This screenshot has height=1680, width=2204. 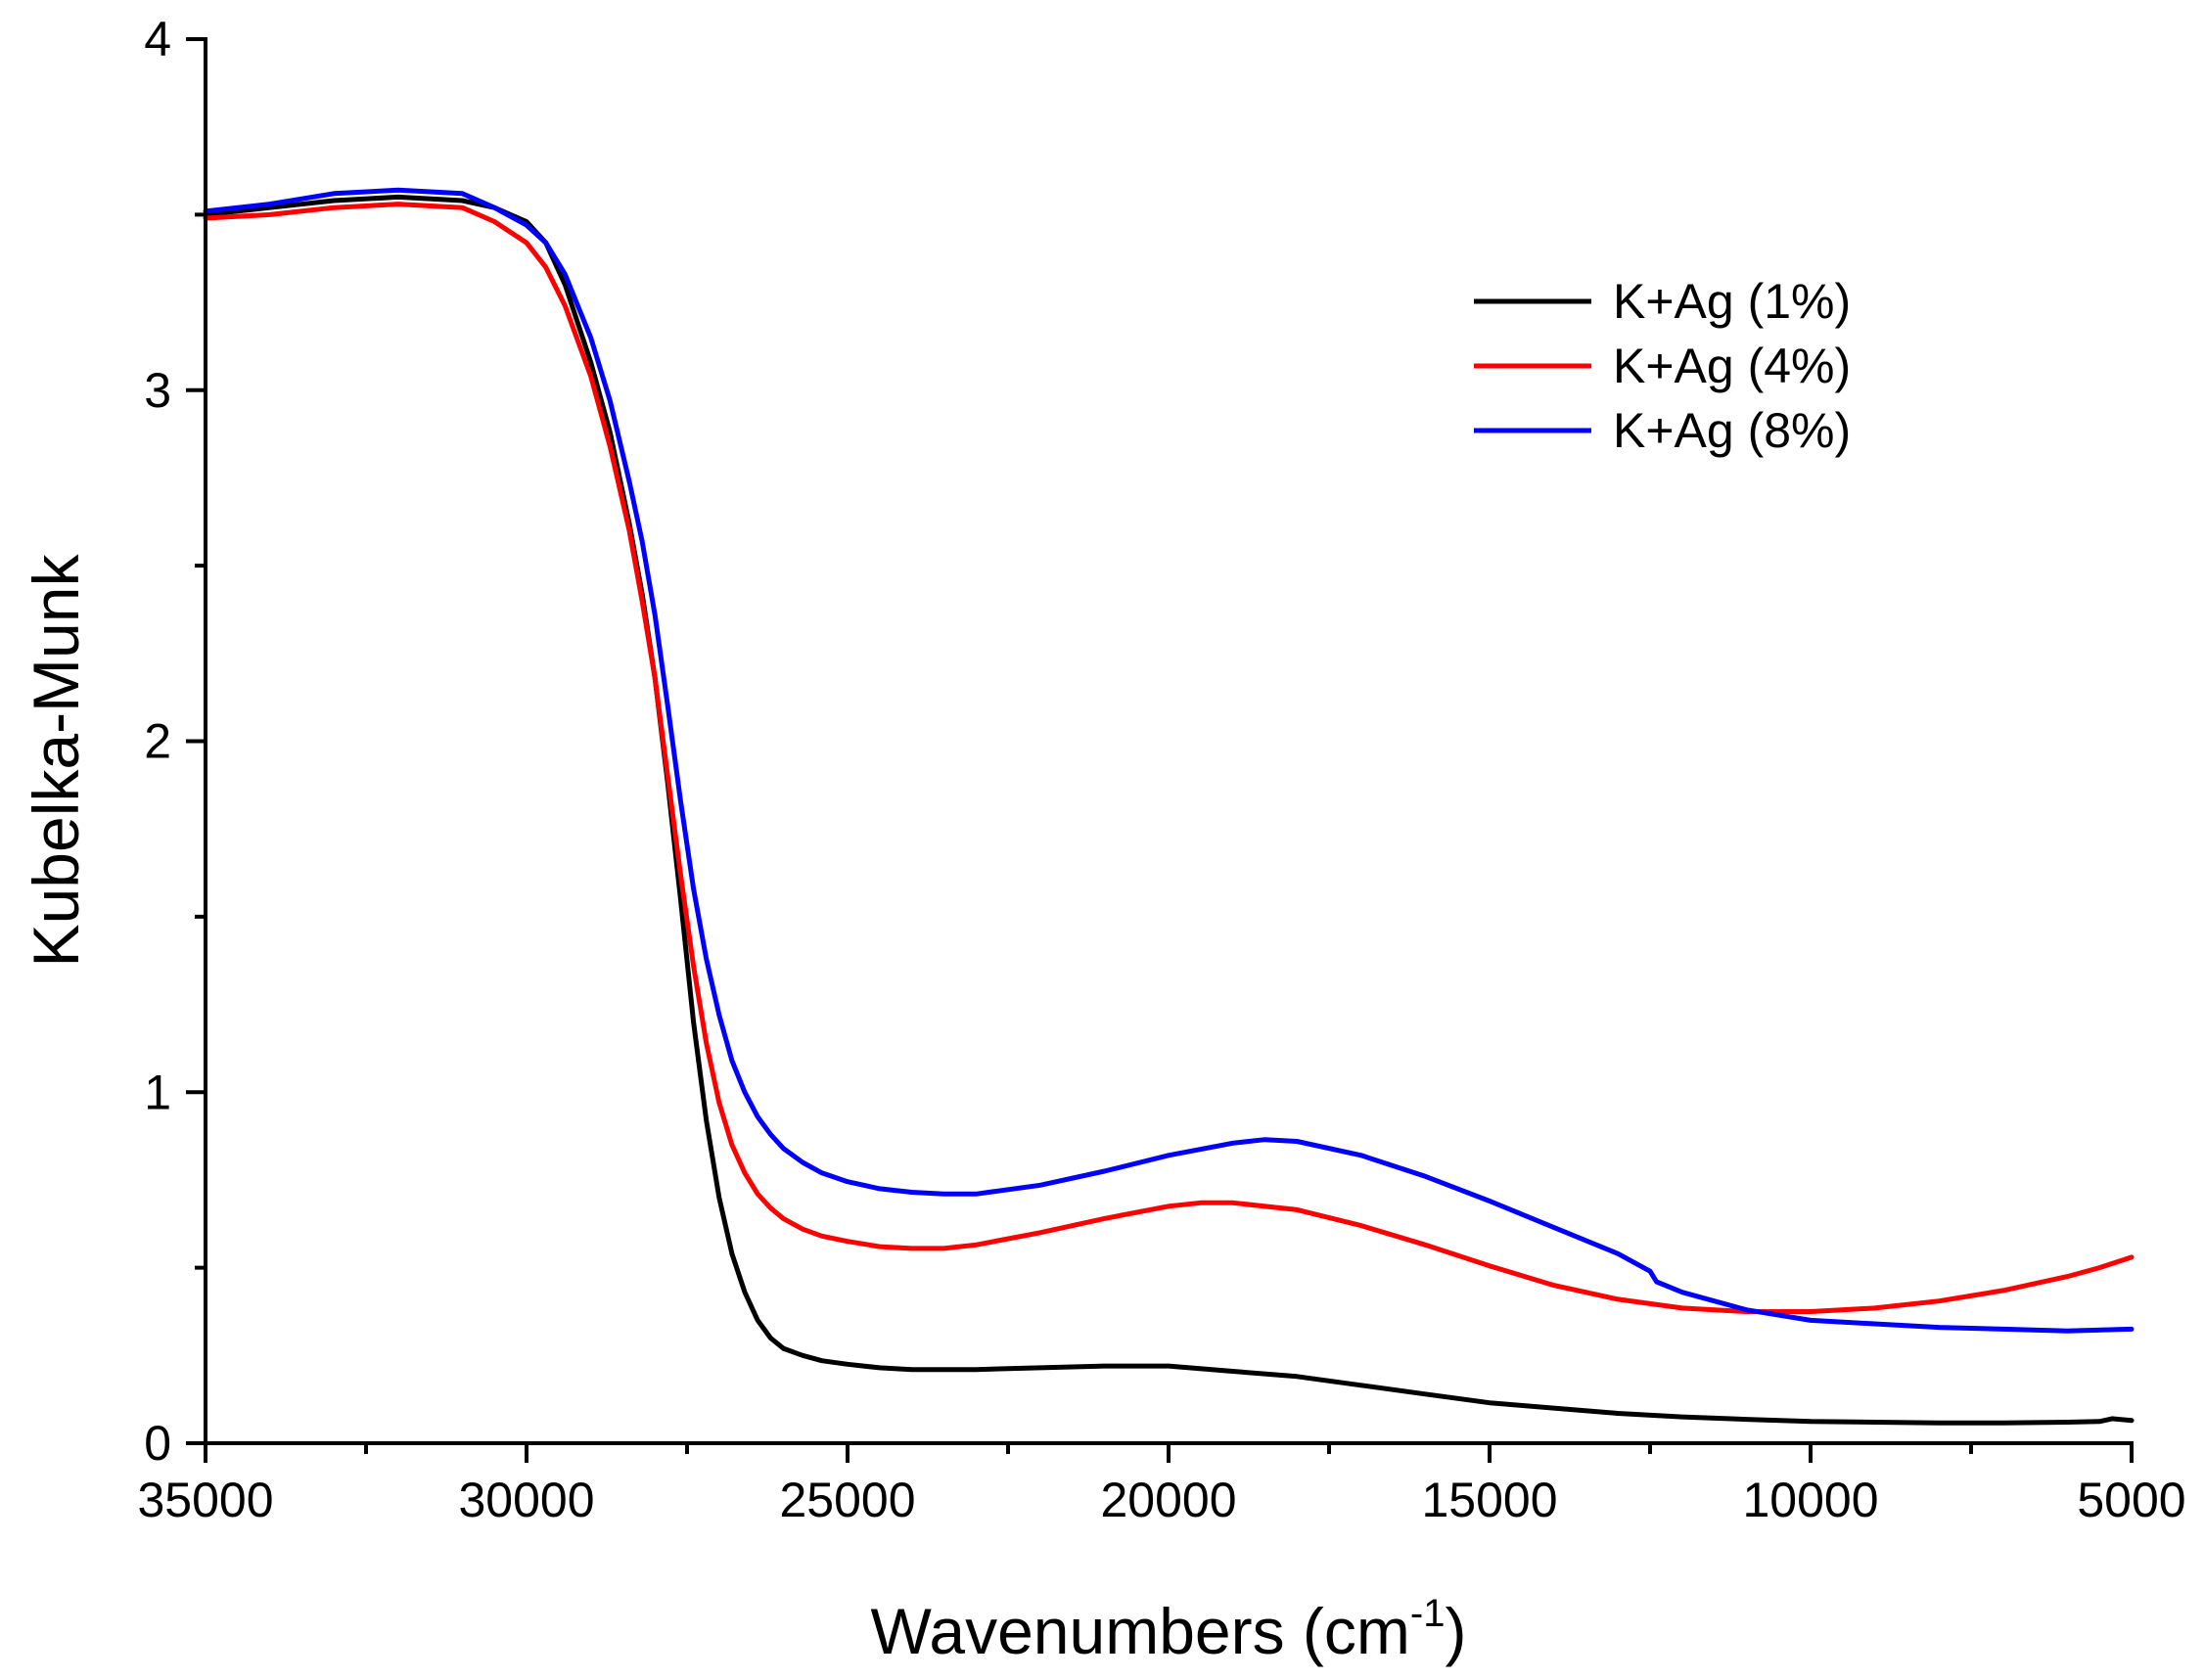 I want to click on y-tick-label: 2, so click(x=157, y=741).